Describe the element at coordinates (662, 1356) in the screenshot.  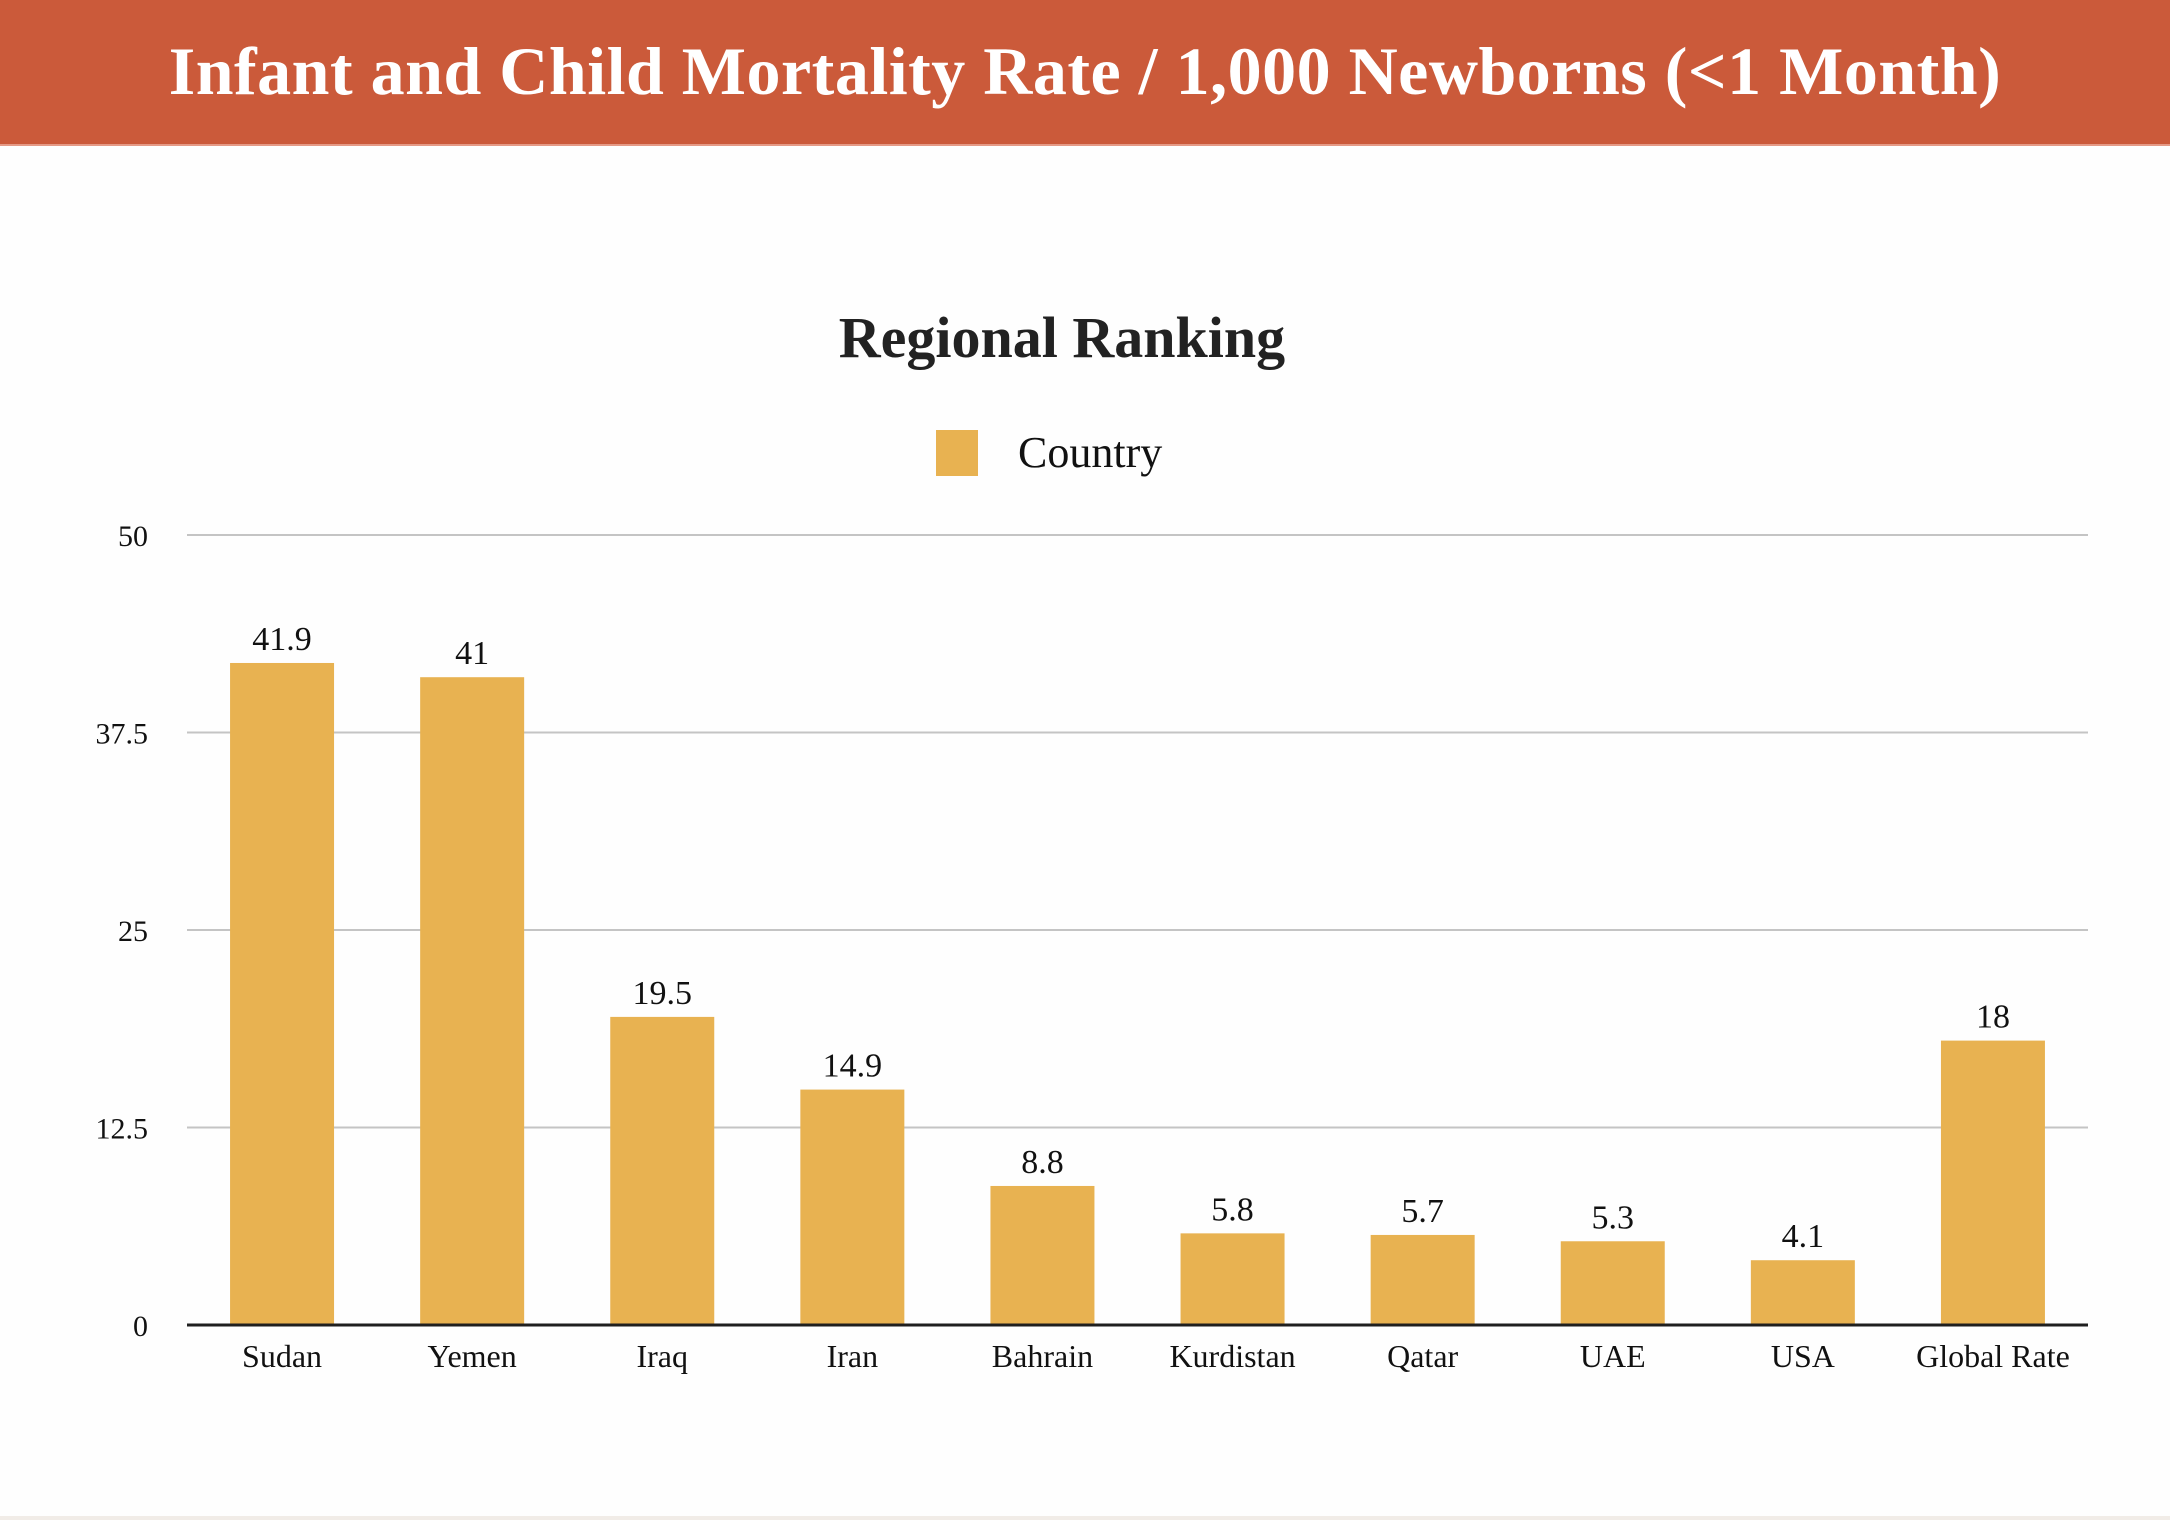
I see `x-tick-label: Iraq` at that location.